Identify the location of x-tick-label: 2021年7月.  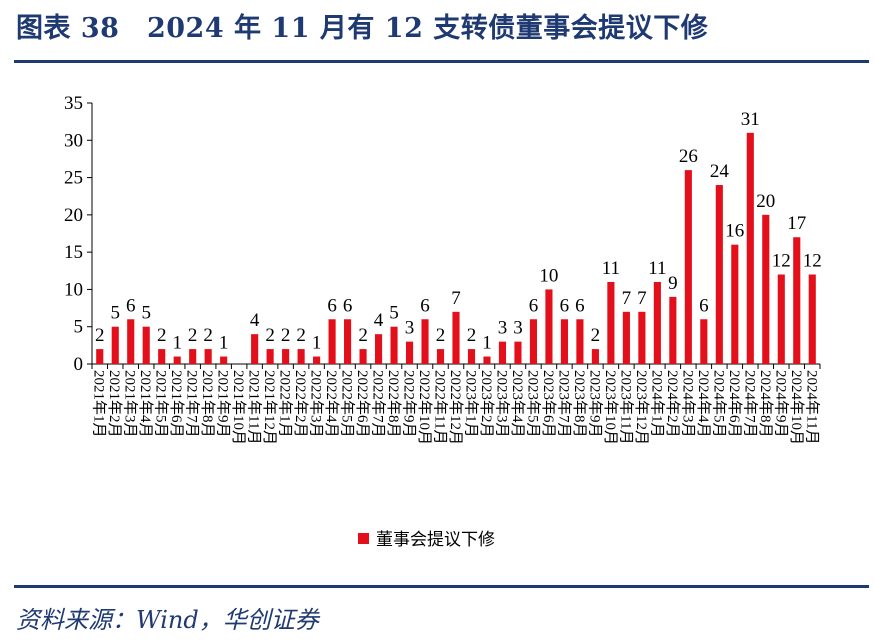
(192, 404).